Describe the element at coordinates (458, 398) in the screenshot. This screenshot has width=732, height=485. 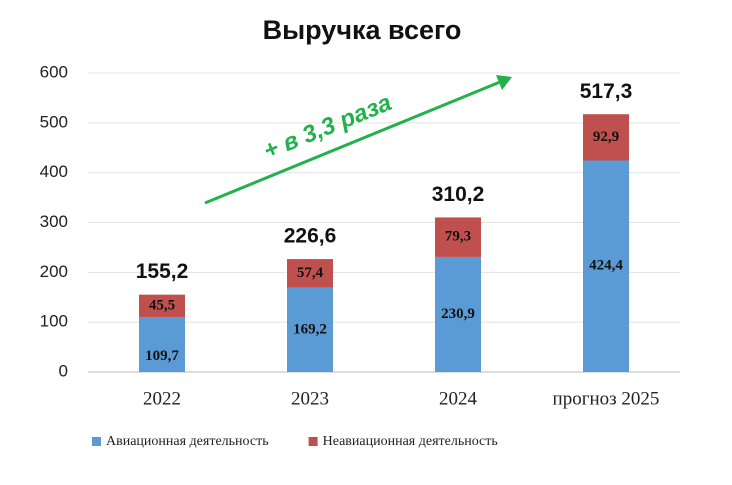
I see `x-tick-label: 2024` at that location.